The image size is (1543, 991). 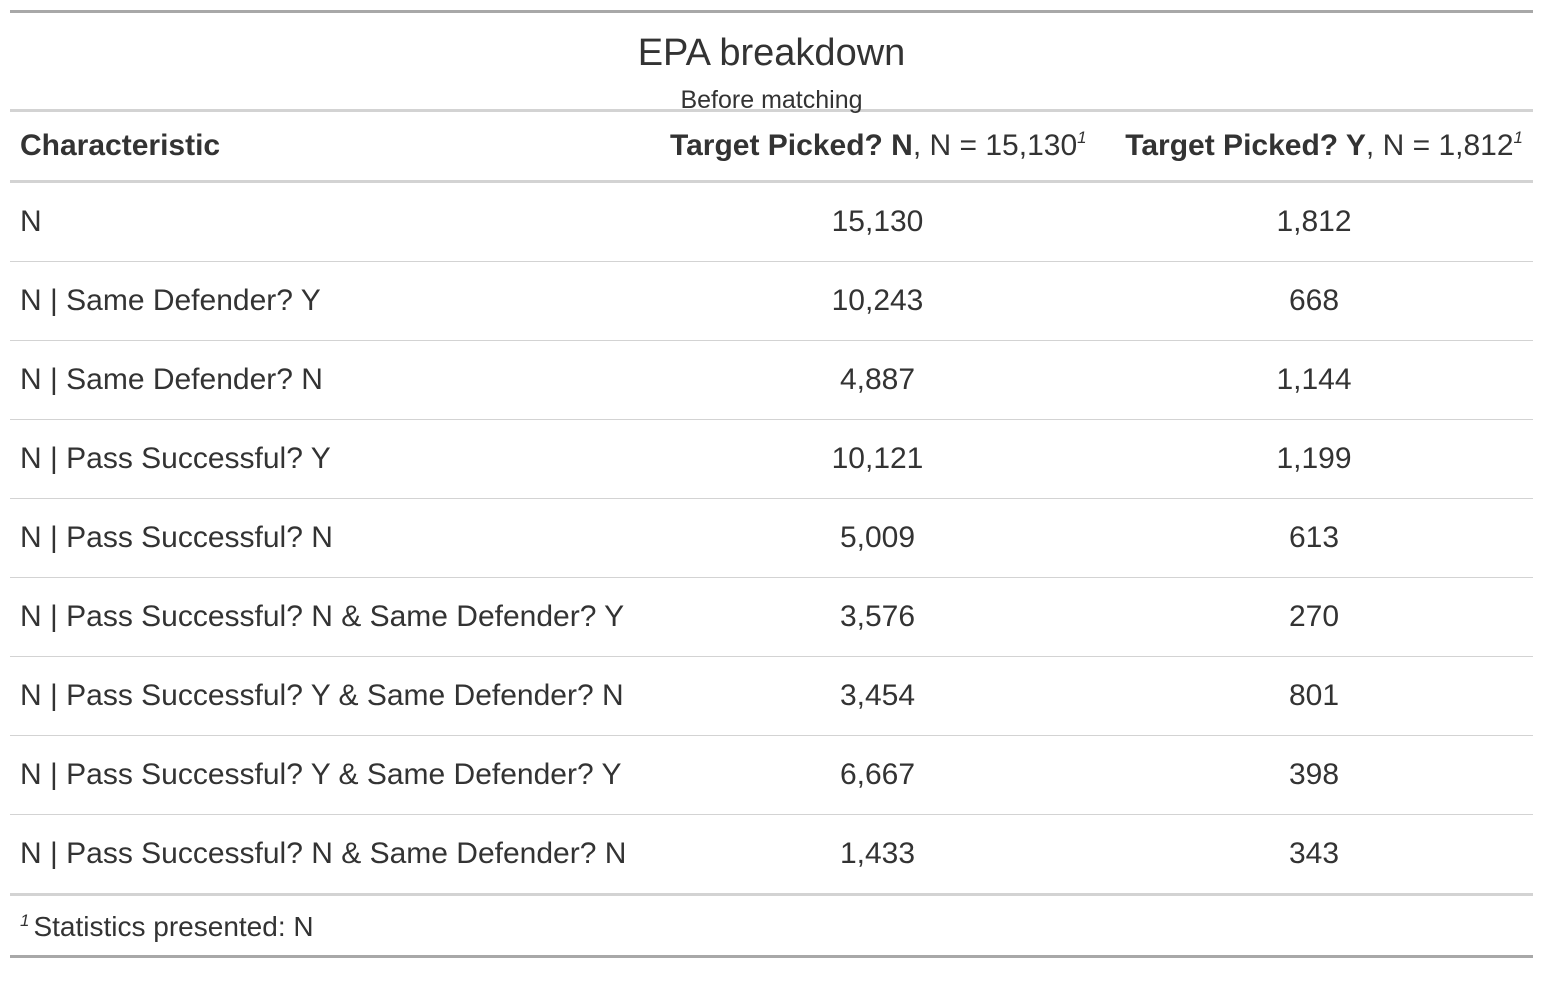 I want to click on column-header-count: , N = 15,130, so click(x=995, y=145).